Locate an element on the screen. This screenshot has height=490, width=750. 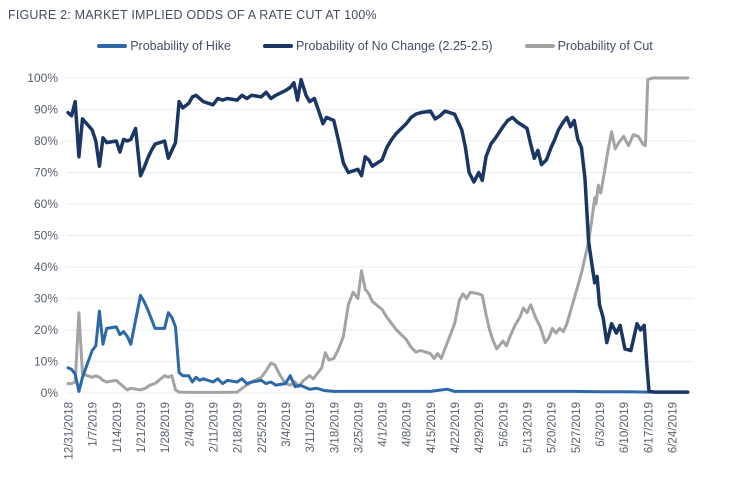
x-axis-label: 5/20/2019 is located at coordinates (553, 427).